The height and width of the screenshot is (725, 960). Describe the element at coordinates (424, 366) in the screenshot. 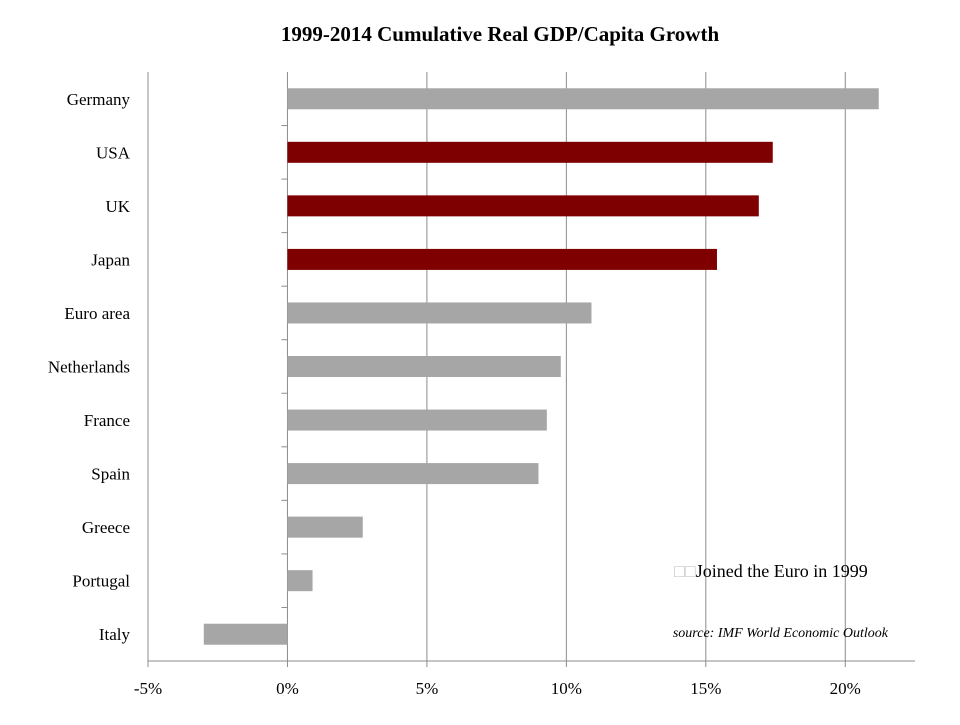

I see `bar-netherlands` at that location.